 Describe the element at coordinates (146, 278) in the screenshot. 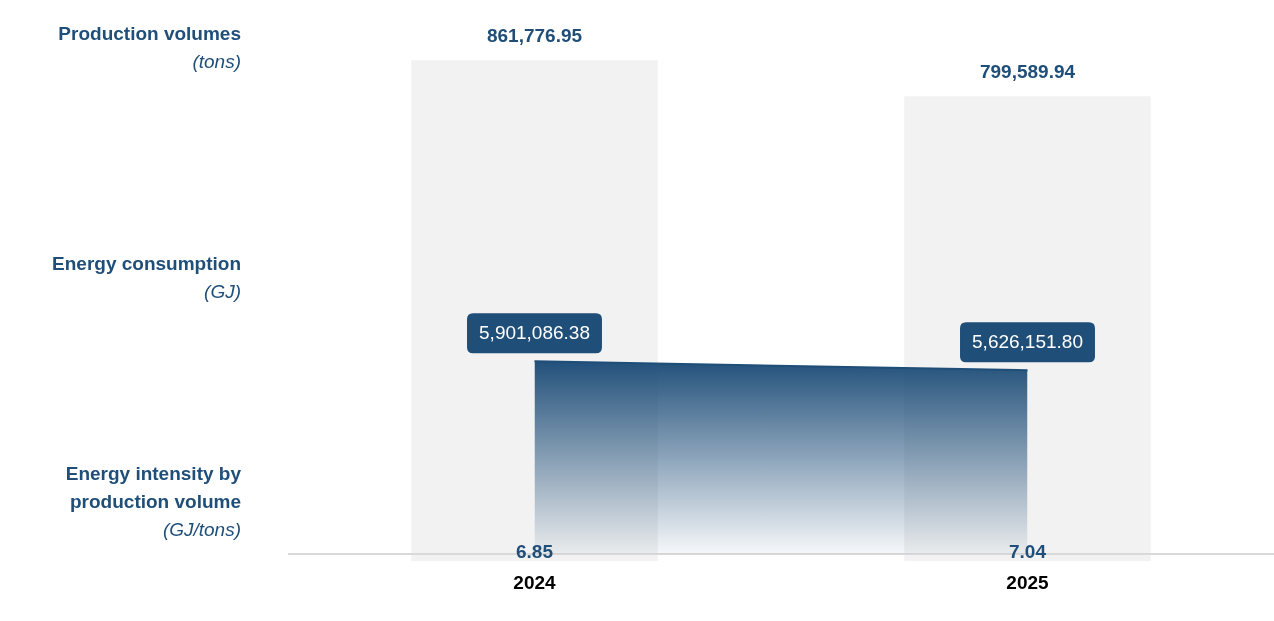

I see `chart-title: Energy consumption (GJ)` at that location.